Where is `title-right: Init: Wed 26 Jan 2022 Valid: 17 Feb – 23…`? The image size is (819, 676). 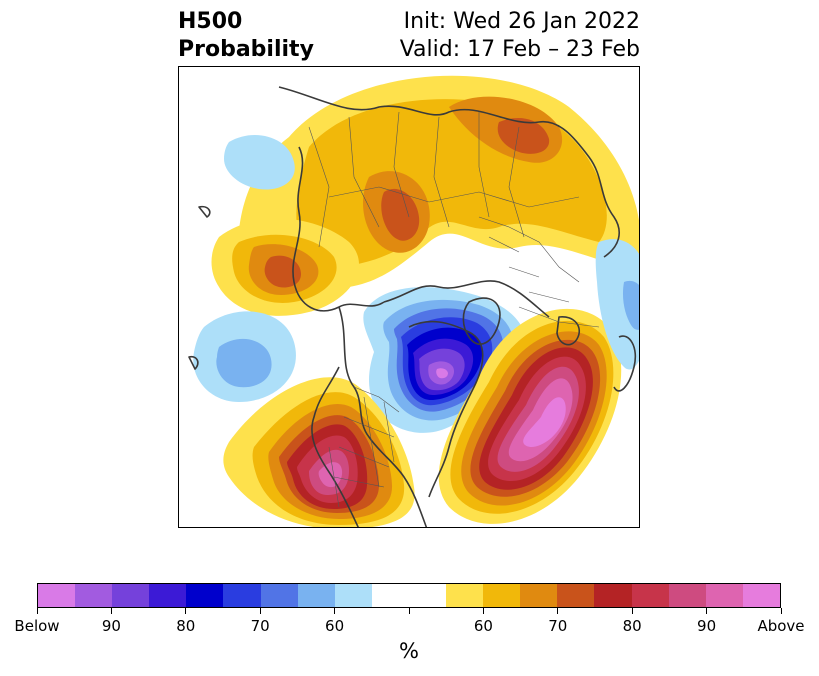
title-right: Init: Wed 26 Jan 2022 Valid: 17 Feb – 23… is located at coordinates (520, 36).